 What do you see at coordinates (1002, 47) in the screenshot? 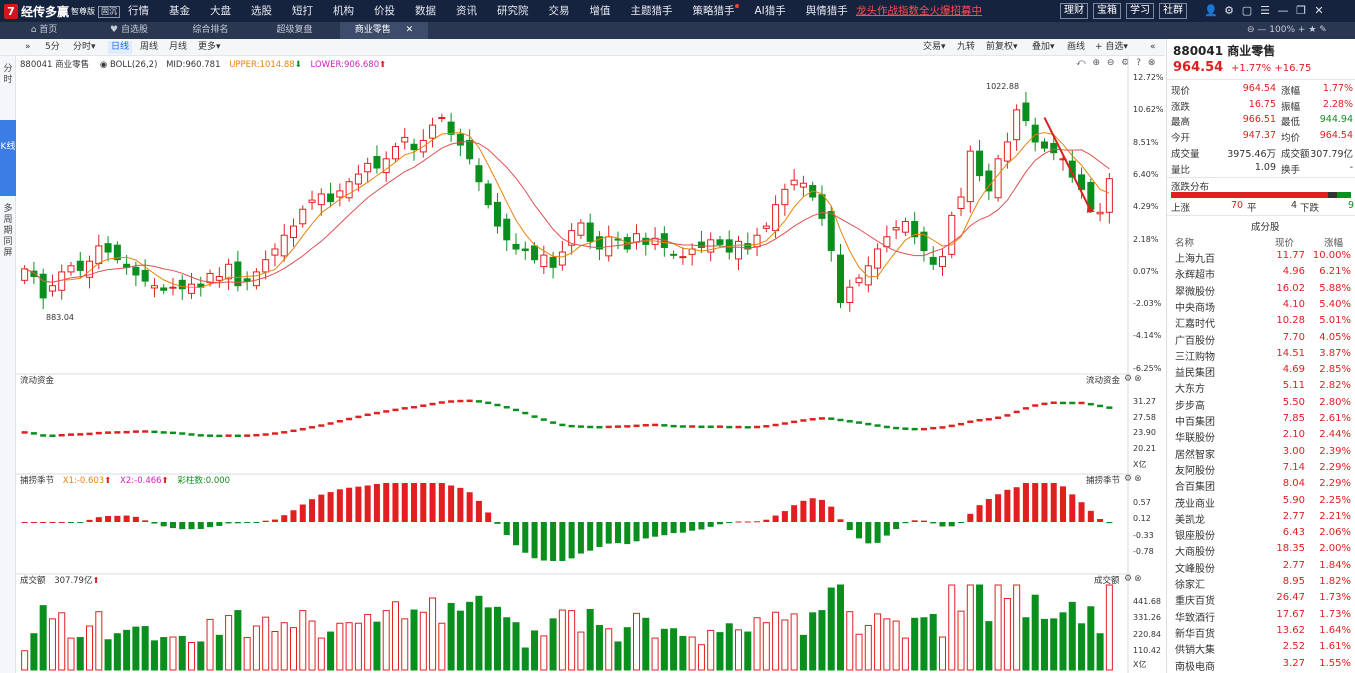
I see `adjust-button: 前复权▾` at bounding box center [1002, 47].